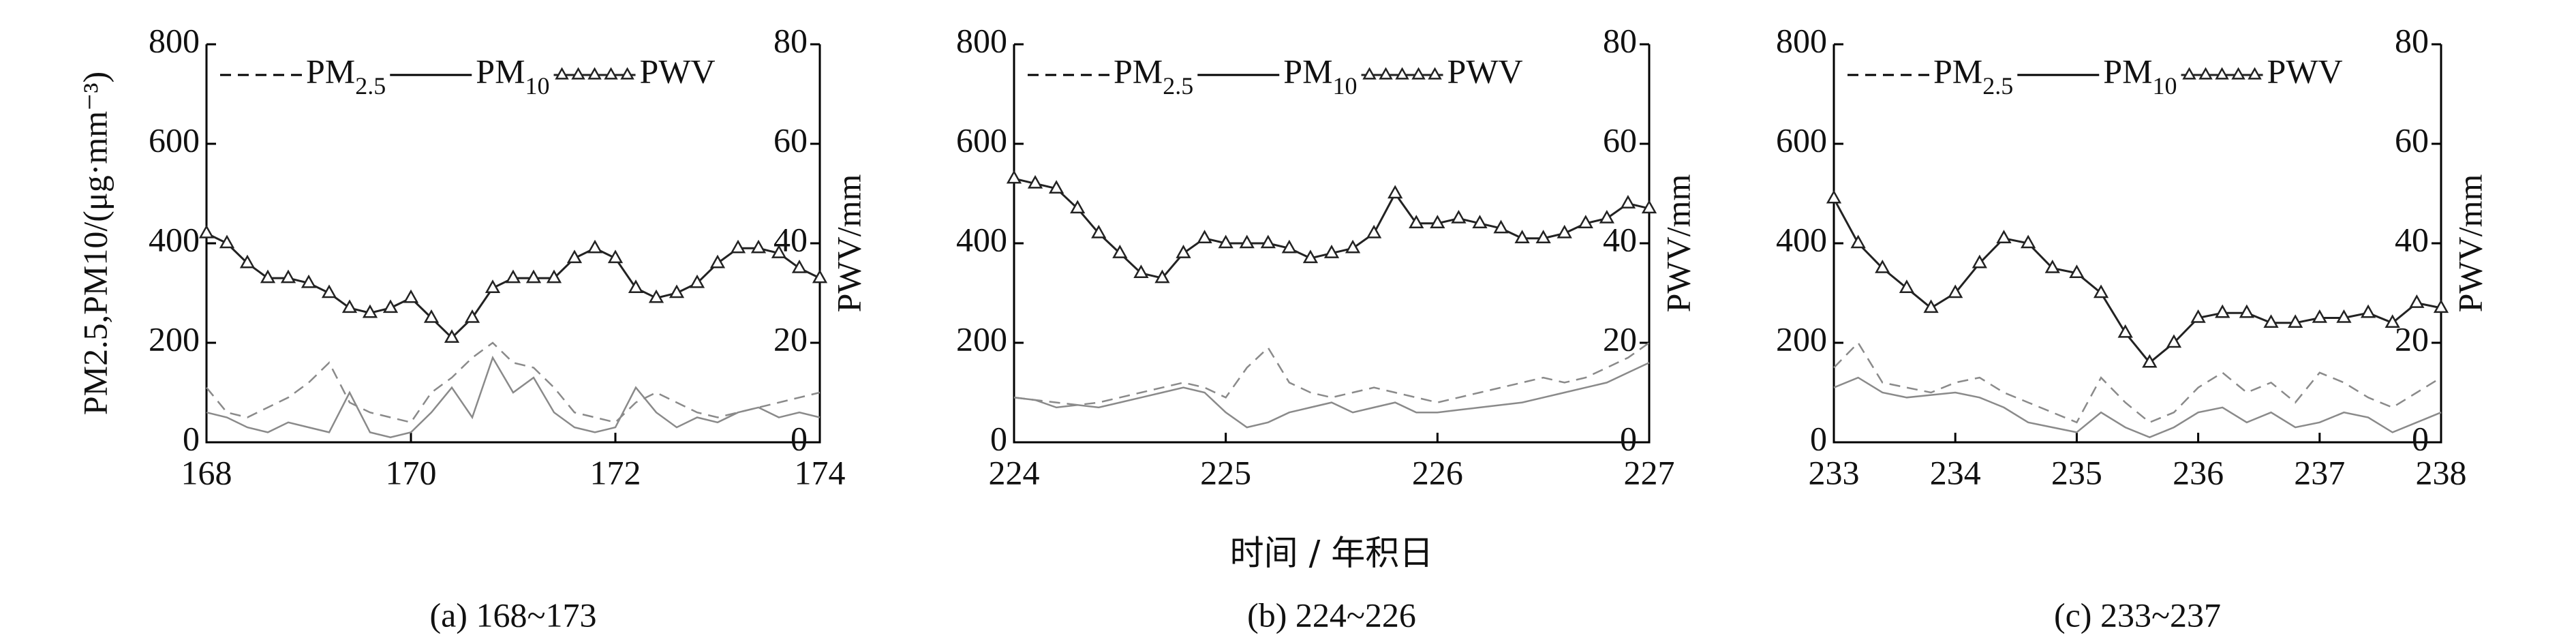 The height and width of the screenshot is (644, 2576). Describe the element at coordinates (1153, 75) in the screenshot. I see `legend-label: PM2.5` at that location.